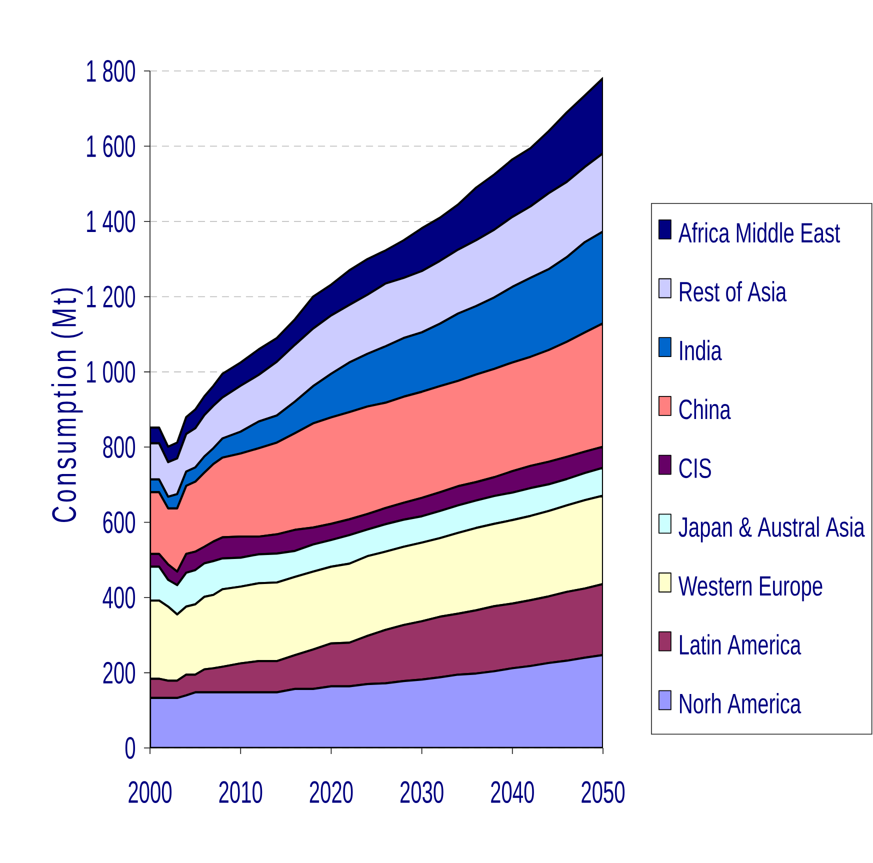 The image size is (873, 863). I want to click on x-tick-label: 2020, so click(331, 792).